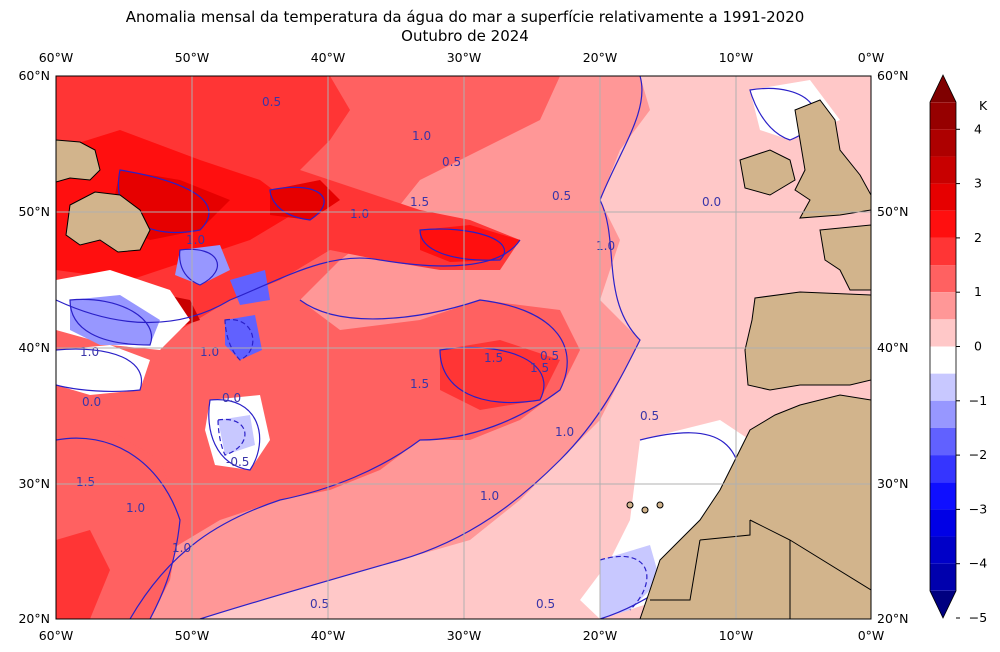  I want to click on anomaly-region-neg00, so click(103, 370).